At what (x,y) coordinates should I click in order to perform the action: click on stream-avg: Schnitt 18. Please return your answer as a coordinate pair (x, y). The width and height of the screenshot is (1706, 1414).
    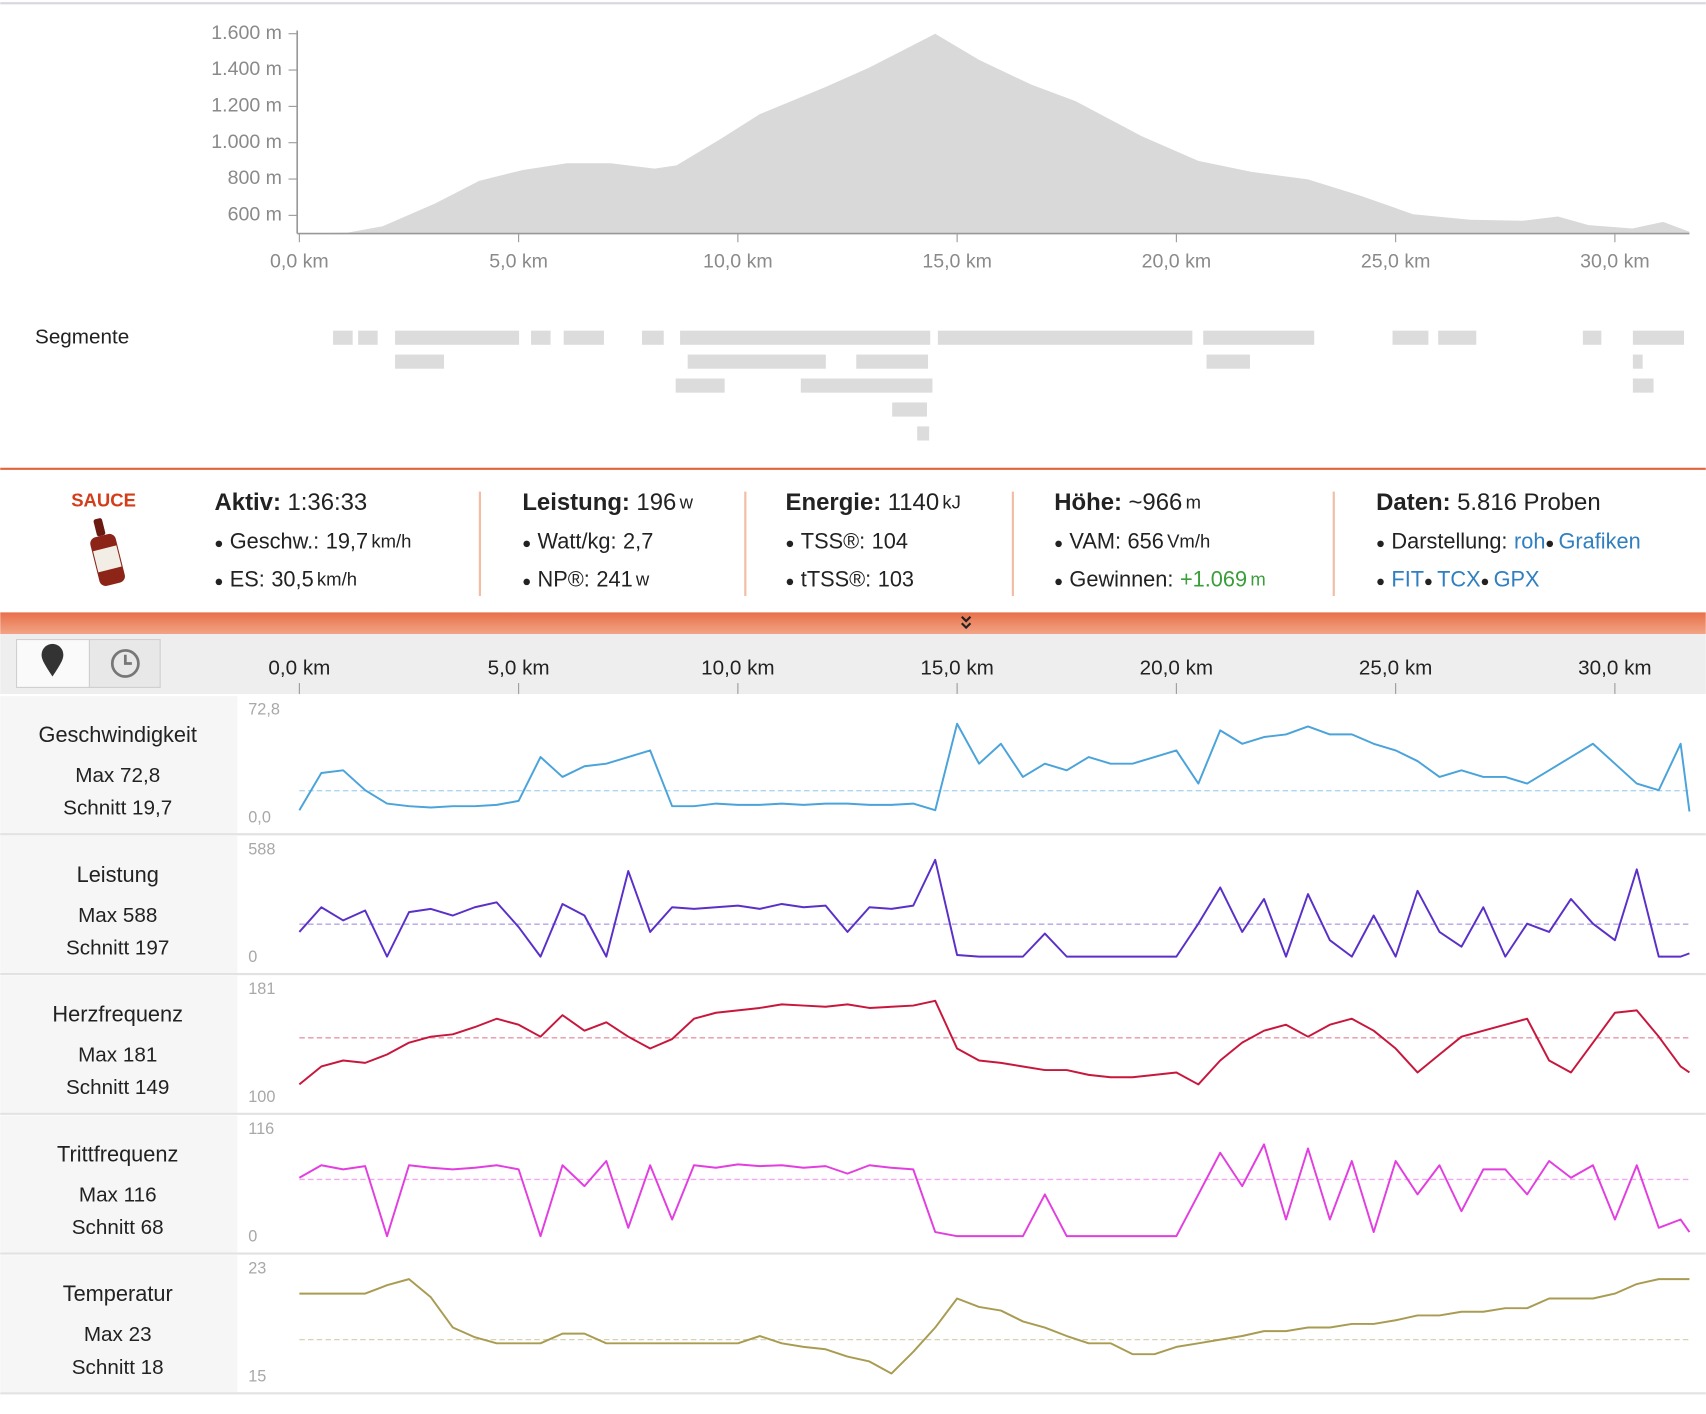
    Looking at the image, I should click on (118, 1367).